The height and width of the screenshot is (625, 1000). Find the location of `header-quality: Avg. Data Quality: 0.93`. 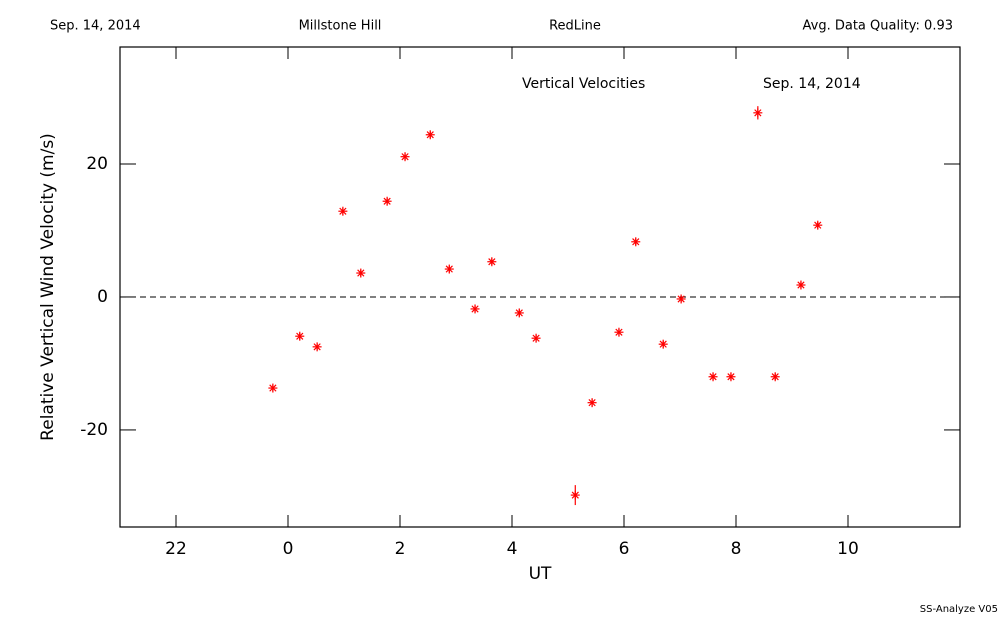

header-quality: Avg. Data Quality: 0.93 is located at coordinates (878, 26).